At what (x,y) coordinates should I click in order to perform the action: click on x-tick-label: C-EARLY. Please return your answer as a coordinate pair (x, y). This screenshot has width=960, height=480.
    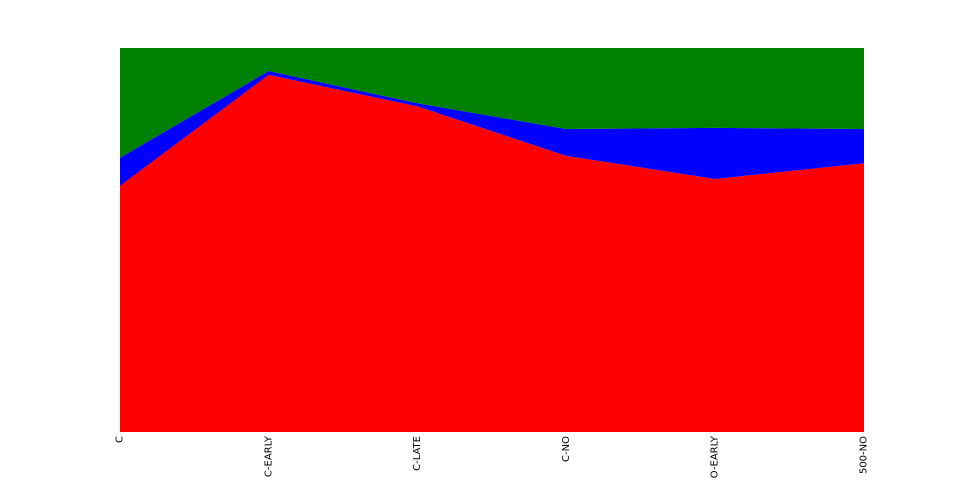
    Looking at the image, I should click on (268, 456).